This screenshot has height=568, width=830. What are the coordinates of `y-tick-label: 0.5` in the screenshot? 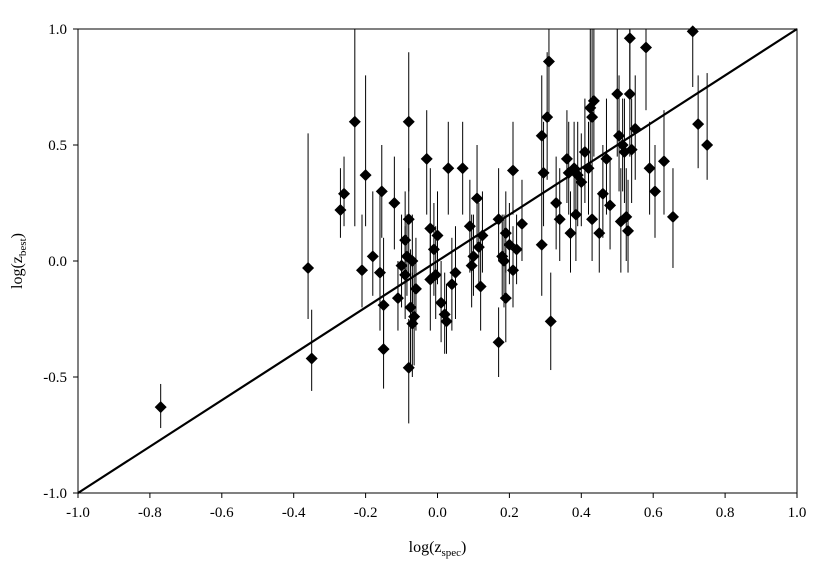 It's located at (57, 146).